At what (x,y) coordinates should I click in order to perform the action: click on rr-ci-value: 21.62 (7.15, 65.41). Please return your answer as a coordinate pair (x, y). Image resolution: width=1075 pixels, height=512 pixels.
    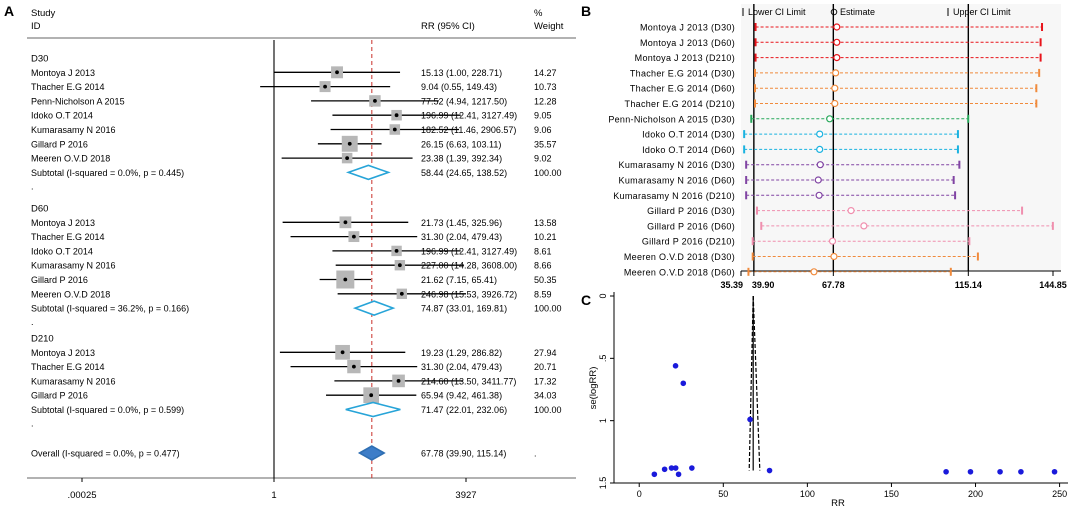
    Looking at the image, I should click on (459, 280).